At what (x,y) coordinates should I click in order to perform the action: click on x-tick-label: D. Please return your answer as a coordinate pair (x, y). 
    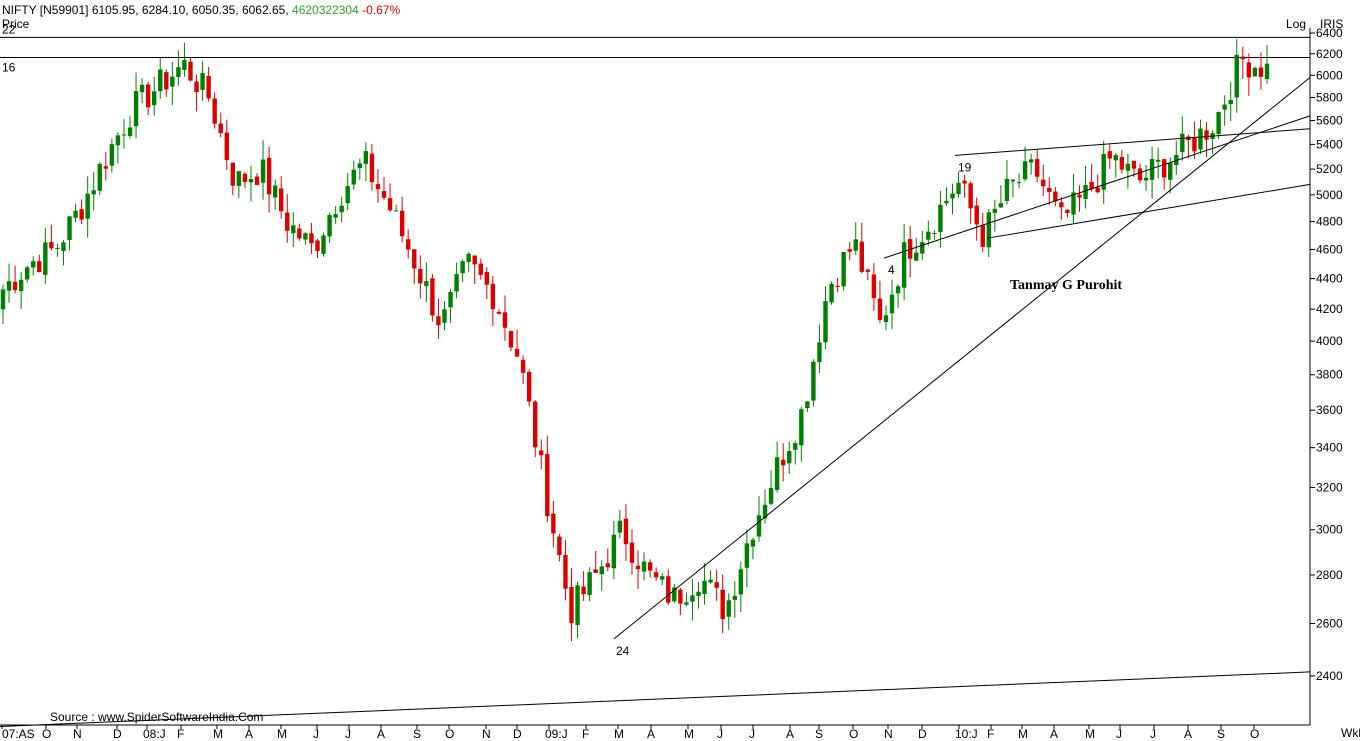
    Looking at the image, I should click on (517, 734).